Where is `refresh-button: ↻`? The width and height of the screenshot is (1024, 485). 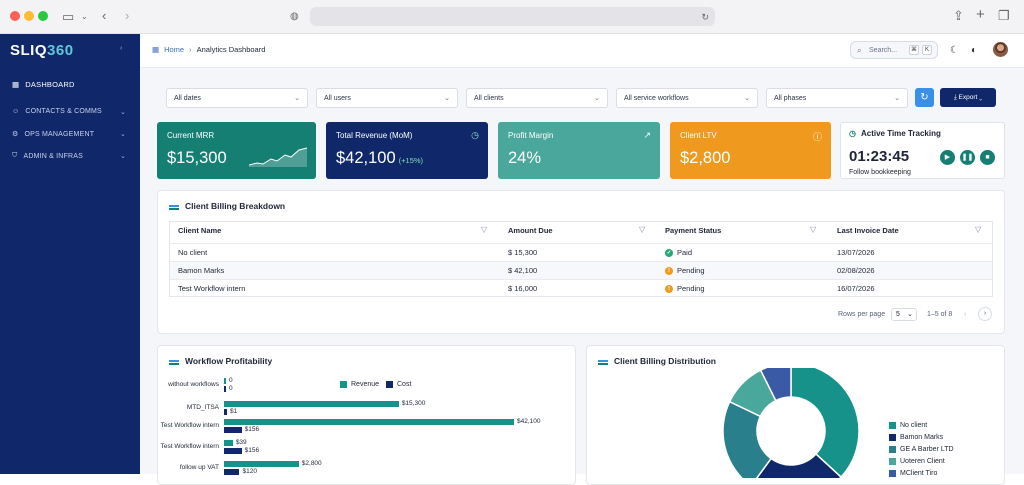
refresh-button: ↻ is located at coordinates (924, 97).